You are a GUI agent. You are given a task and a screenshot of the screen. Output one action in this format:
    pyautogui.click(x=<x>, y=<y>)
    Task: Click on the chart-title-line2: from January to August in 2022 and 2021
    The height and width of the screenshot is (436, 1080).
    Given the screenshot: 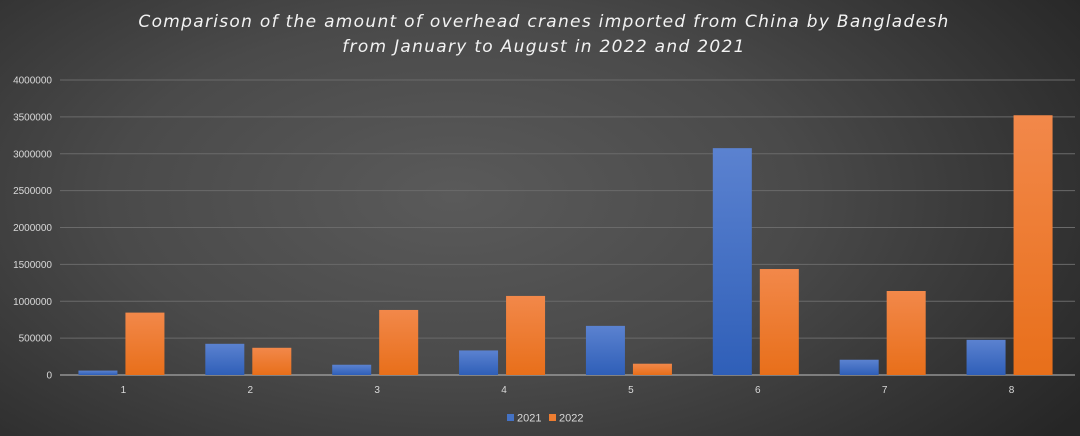 What is the action you would take?
    pyautogui.click(x=544, y=47)
    